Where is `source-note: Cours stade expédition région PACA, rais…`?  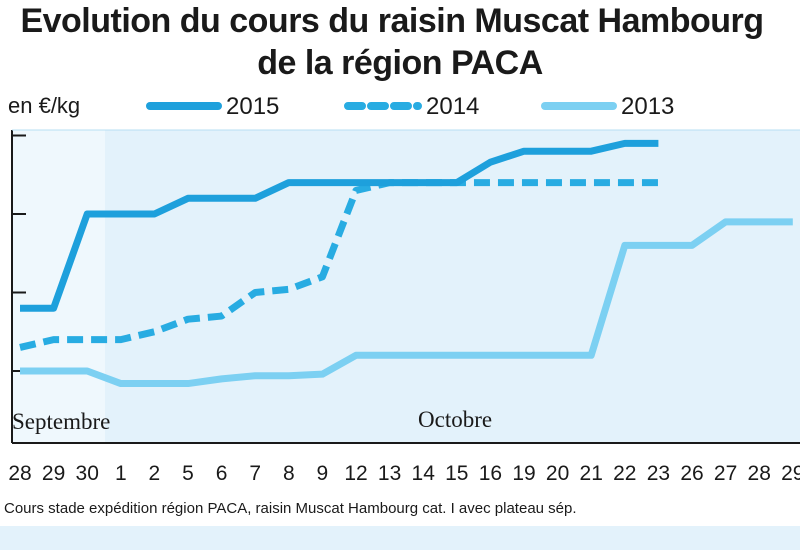
source-note: Cours stade expédition région PACA, rais… is located at coordinates (290, 508).